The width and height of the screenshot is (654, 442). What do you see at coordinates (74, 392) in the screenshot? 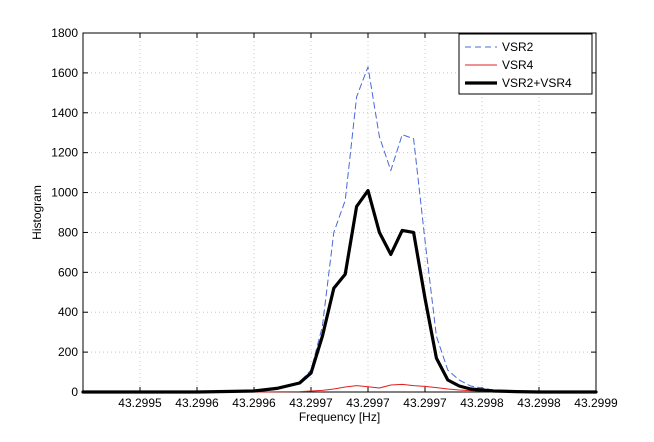
I see `y-tick-label: 0` at bounding box center [74, 392].